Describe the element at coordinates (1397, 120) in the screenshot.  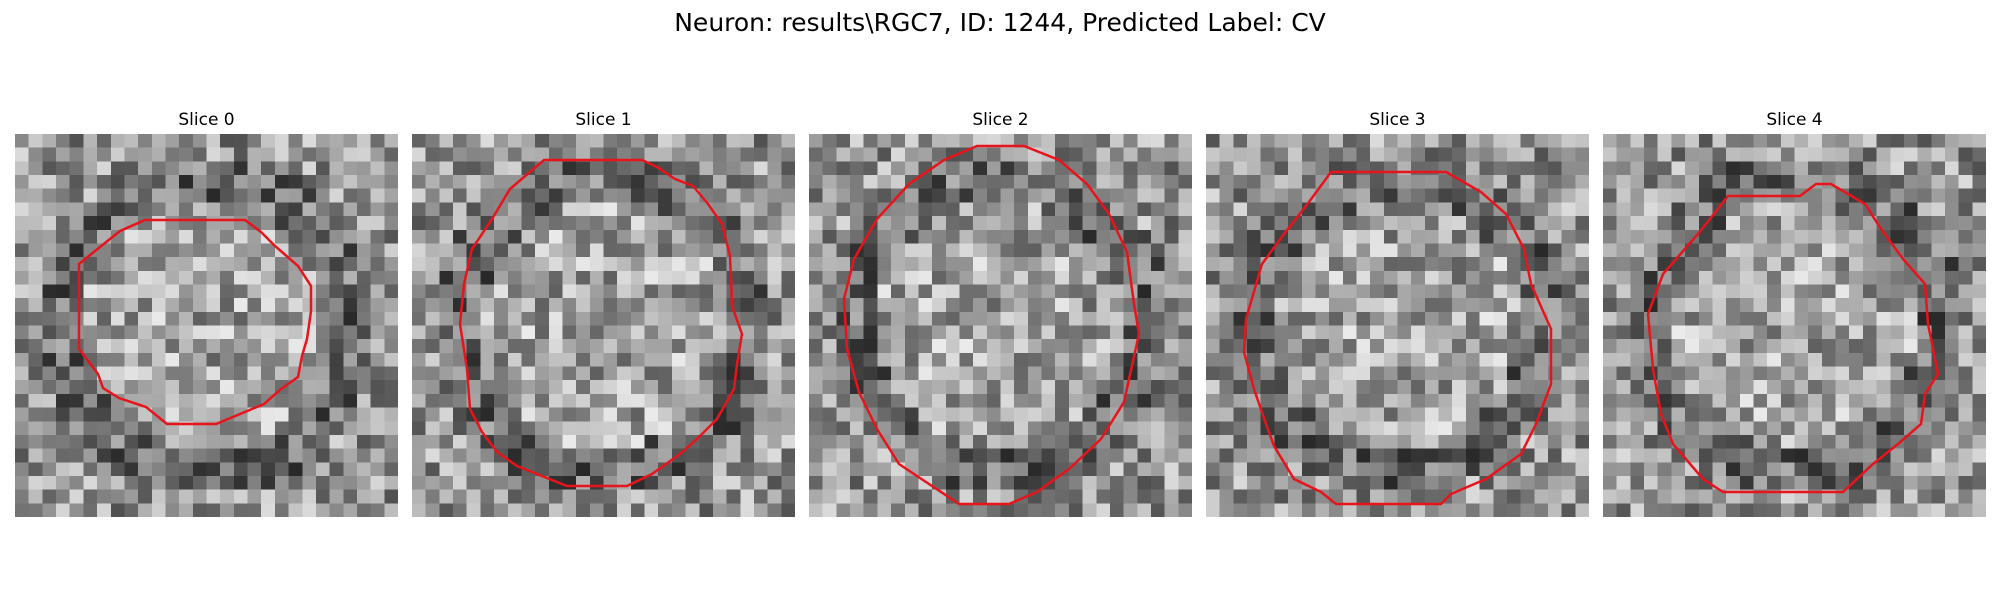
I see `slice-title: Slice 3` at that location.